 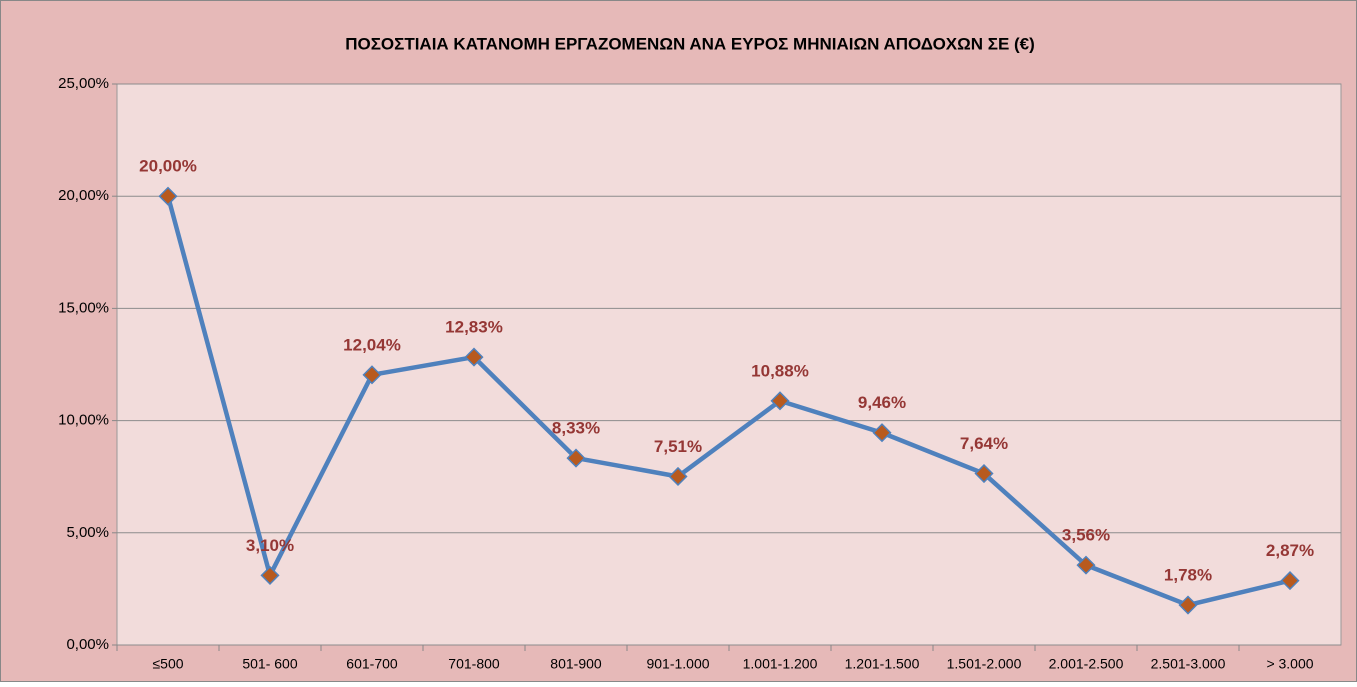 I want to click on data-label: 12,04%, so click(x=372, y=344).